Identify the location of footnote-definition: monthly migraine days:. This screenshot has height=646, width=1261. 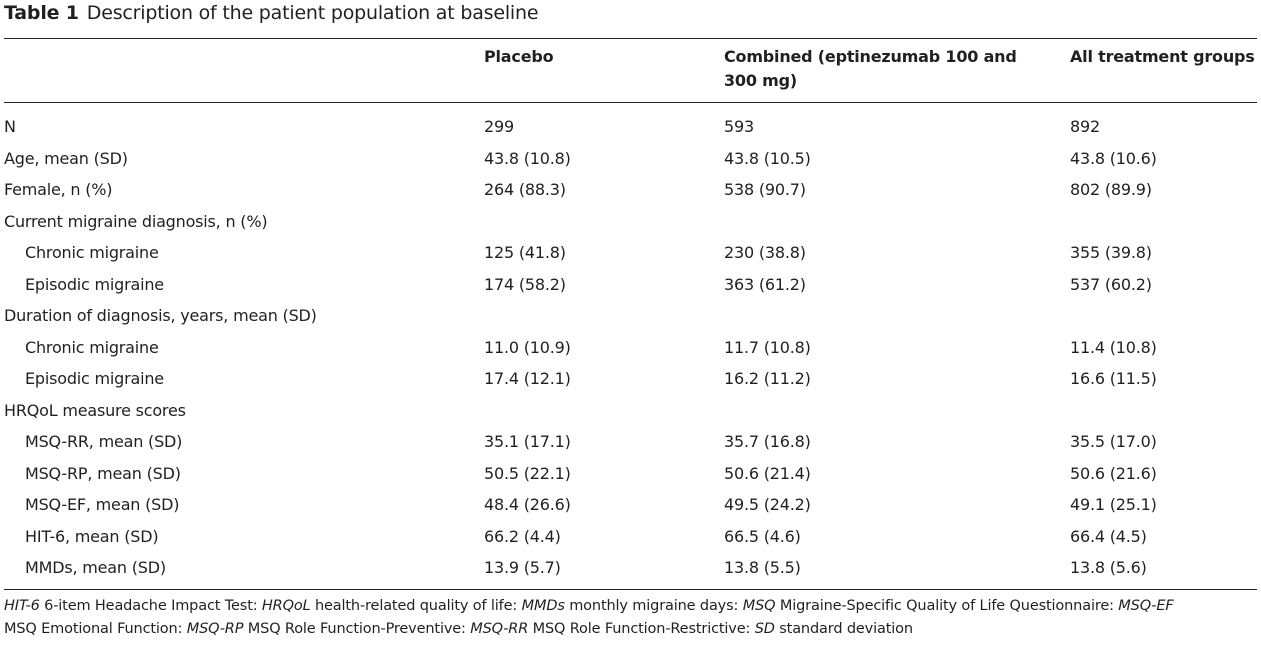
(653, 606).